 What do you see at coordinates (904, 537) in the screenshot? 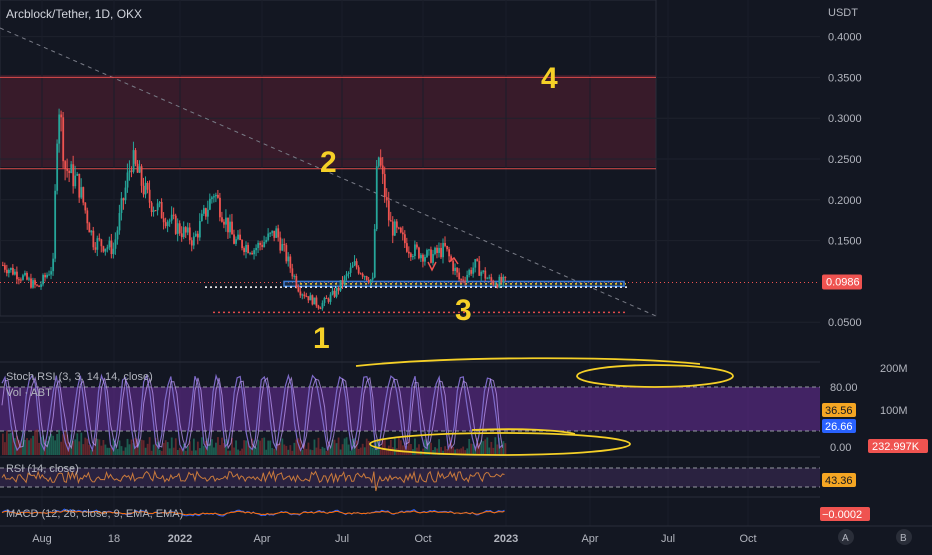
I see `log-scale-button` at bounding box center [904, 537].